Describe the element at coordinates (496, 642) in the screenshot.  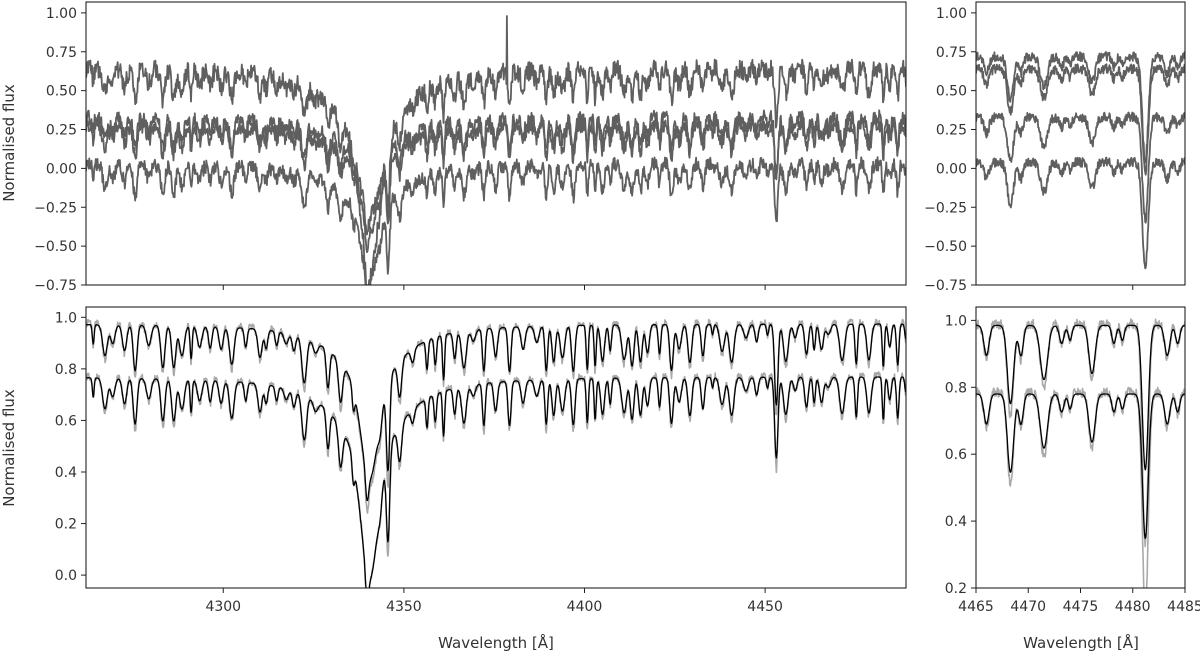
I see `xlabel-left: Wavelength [Å]` at that location.